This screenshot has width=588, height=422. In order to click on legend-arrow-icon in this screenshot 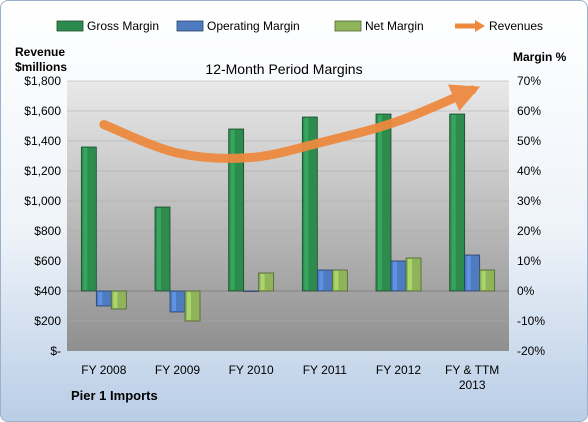, I will do `click(480, 26)`.